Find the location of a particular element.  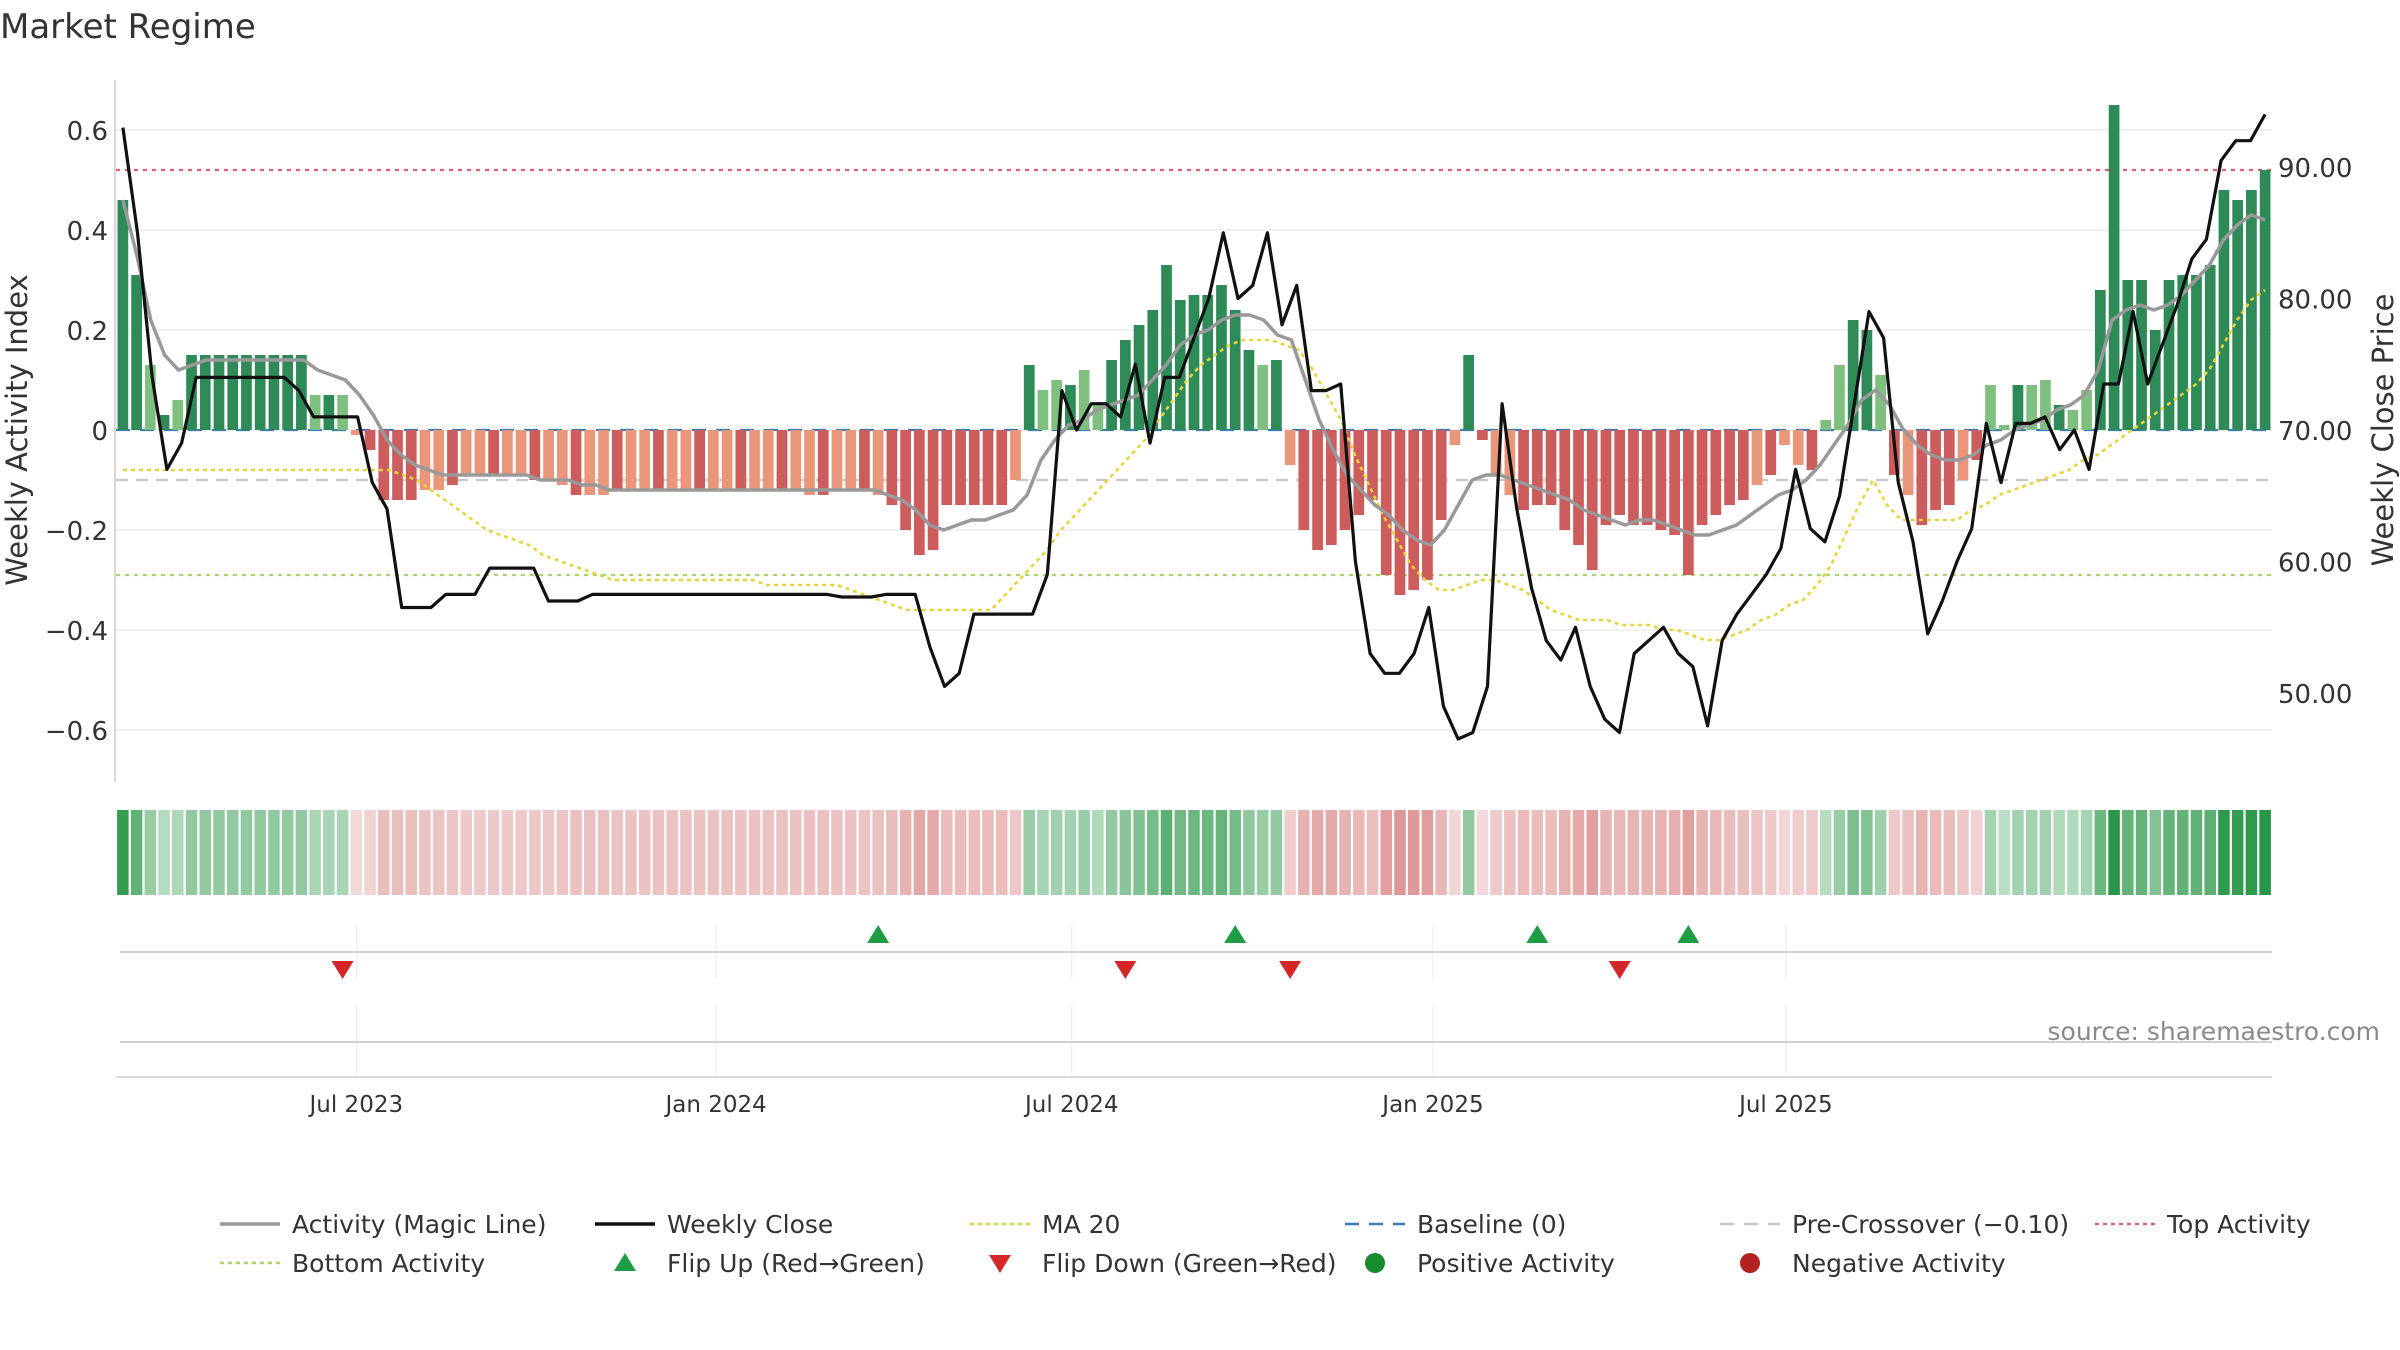

legend-item: Bottom Activity is located at coordinates (352, 1263).